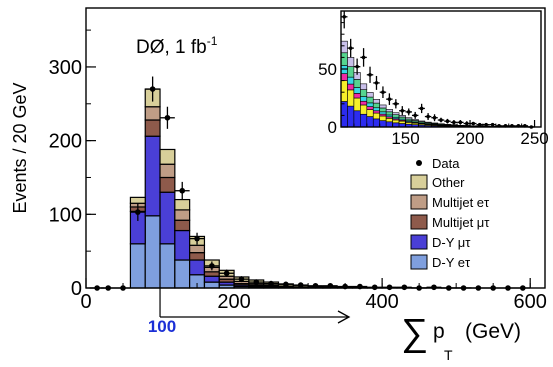  Describe the element at coordinates (493, 331) in the screenshot. I see `x-axis-label-unit: (GeV)` at that location.